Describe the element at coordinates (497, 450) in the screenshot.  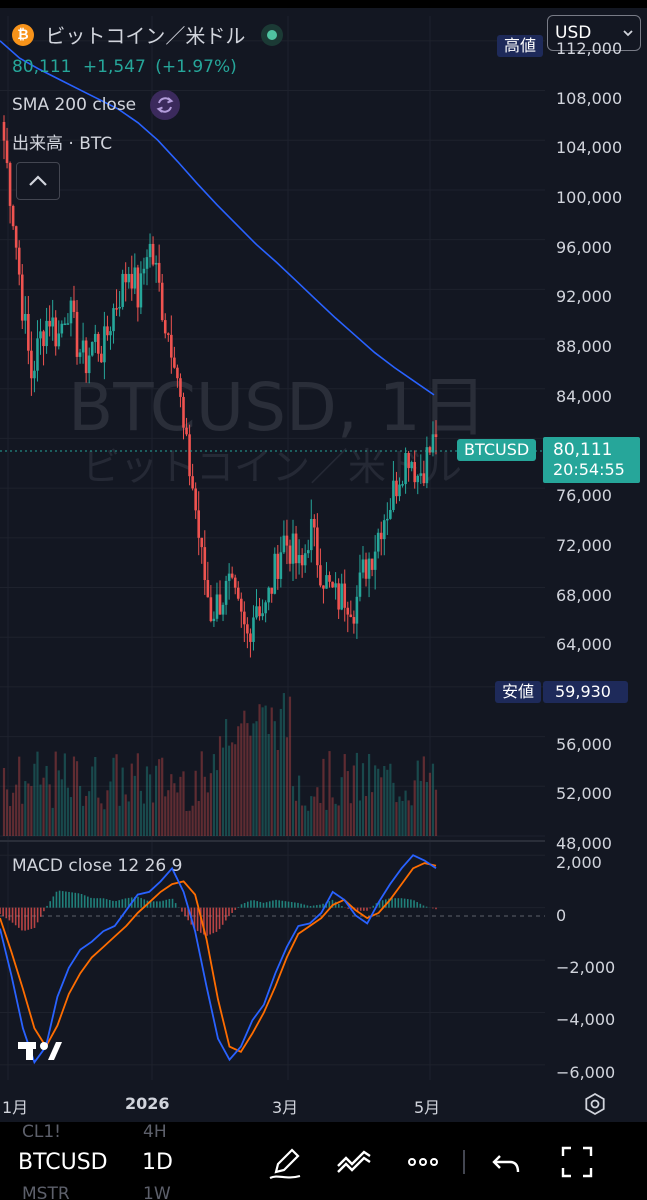
I see `symbol-price-tag: BTCUSD` at that location.